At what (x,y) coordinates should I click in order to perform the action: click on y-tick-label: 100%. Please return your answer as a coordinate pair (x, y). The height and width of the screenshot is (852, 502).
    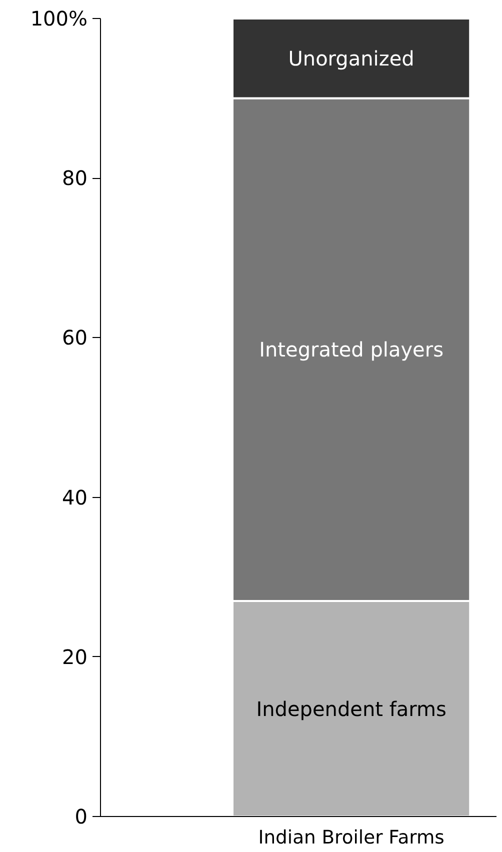
    Looking at the image, I should click on (59, 18).